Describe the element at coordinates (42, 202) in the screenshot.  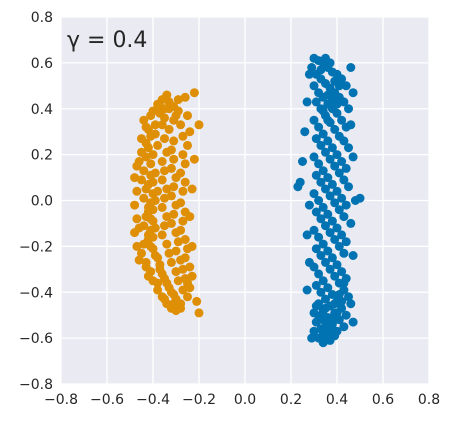
I see `y-tick-label: 0.0` at that location.